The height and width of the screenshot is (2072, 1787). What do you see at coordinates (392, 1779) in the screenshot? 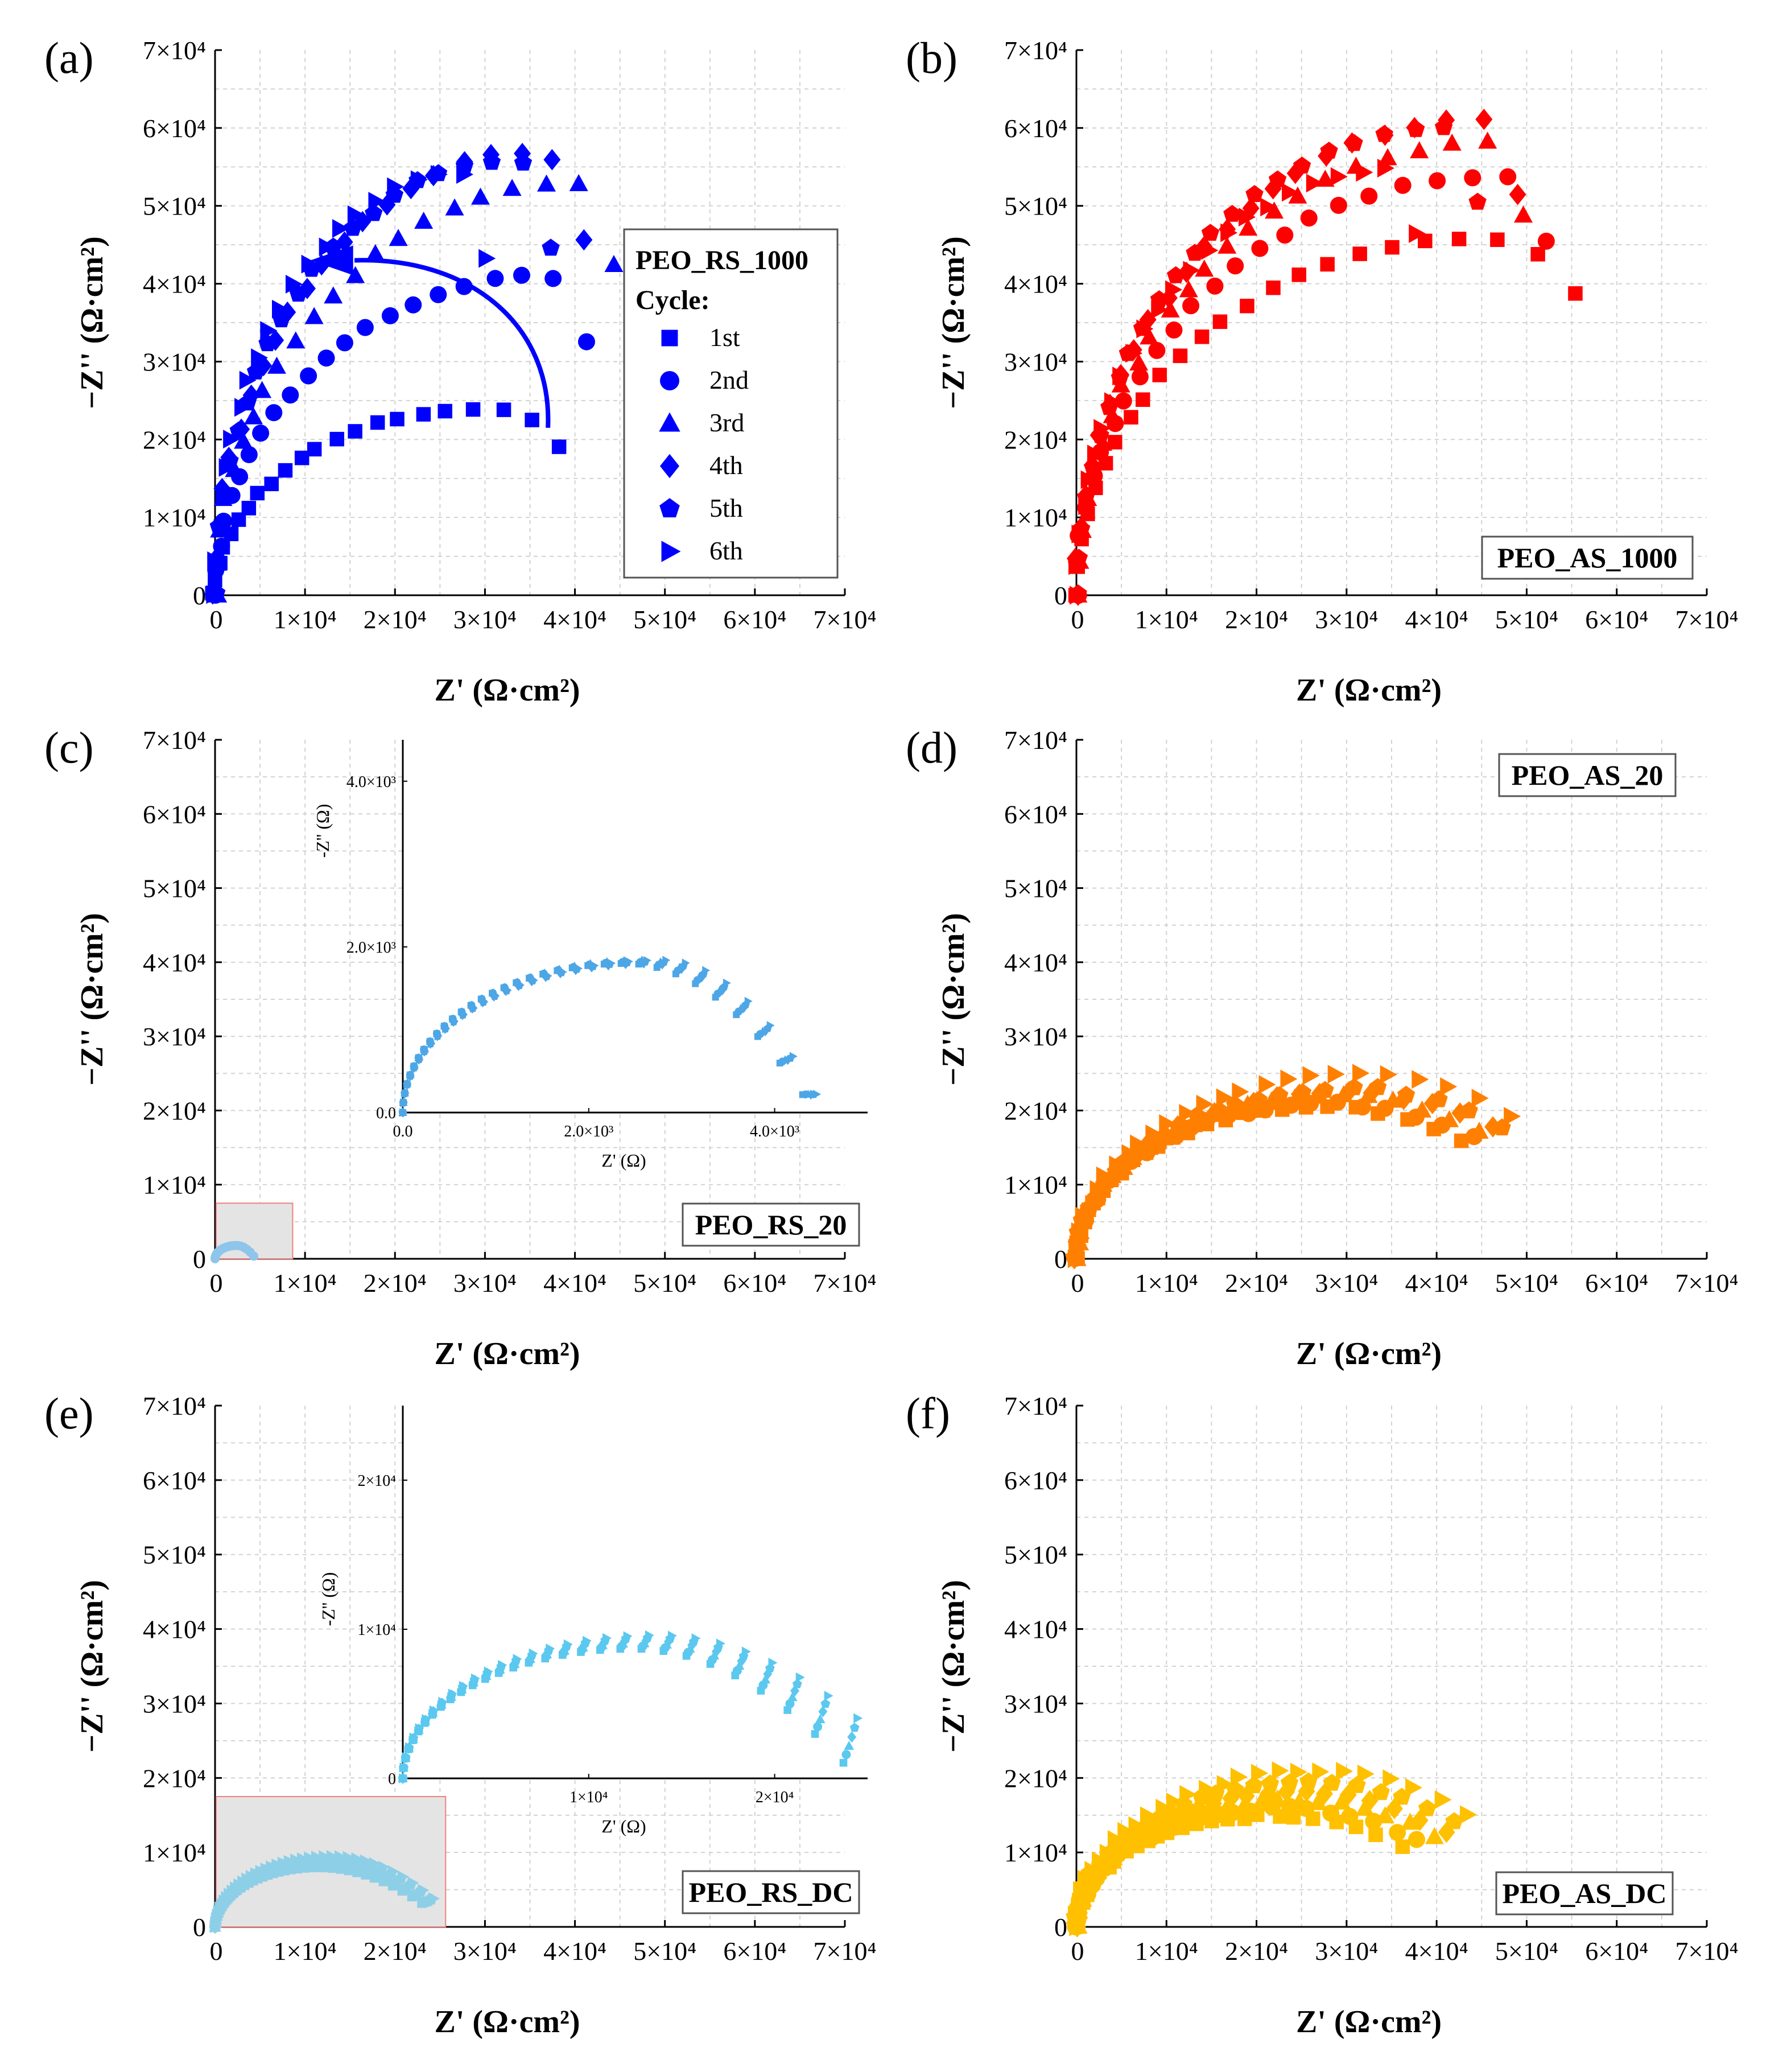
I see `inset-y-tick-label: 0` at bounding box center [392, 1779].